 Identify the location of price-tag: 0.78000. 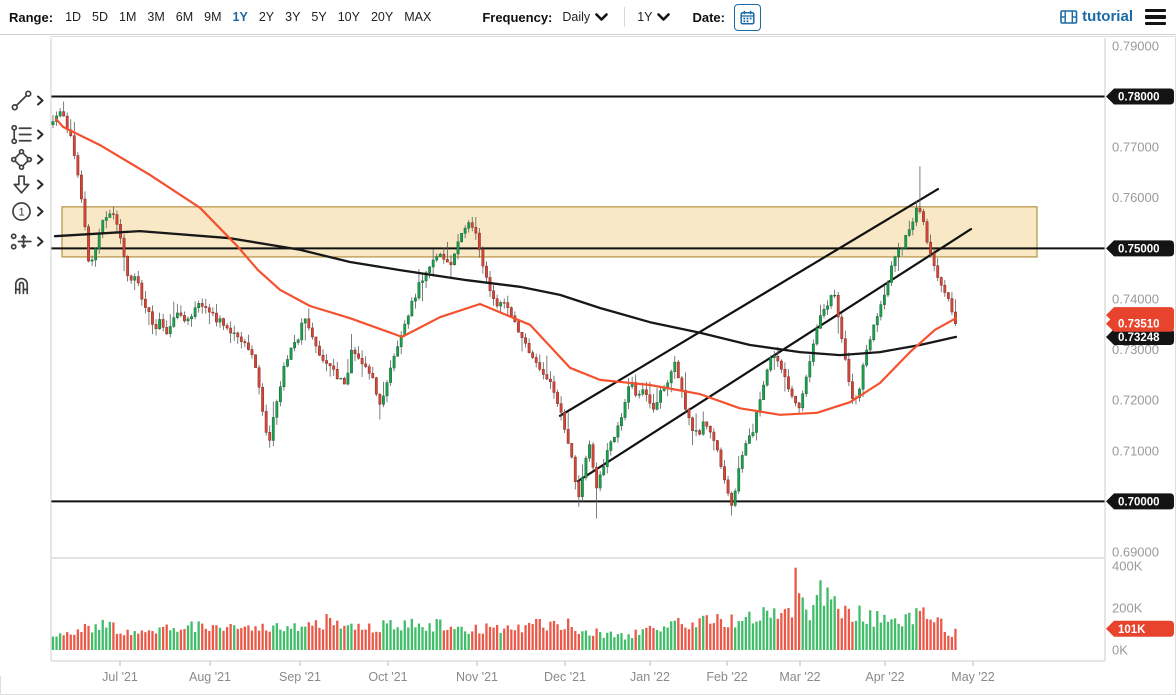
(1140, 96).